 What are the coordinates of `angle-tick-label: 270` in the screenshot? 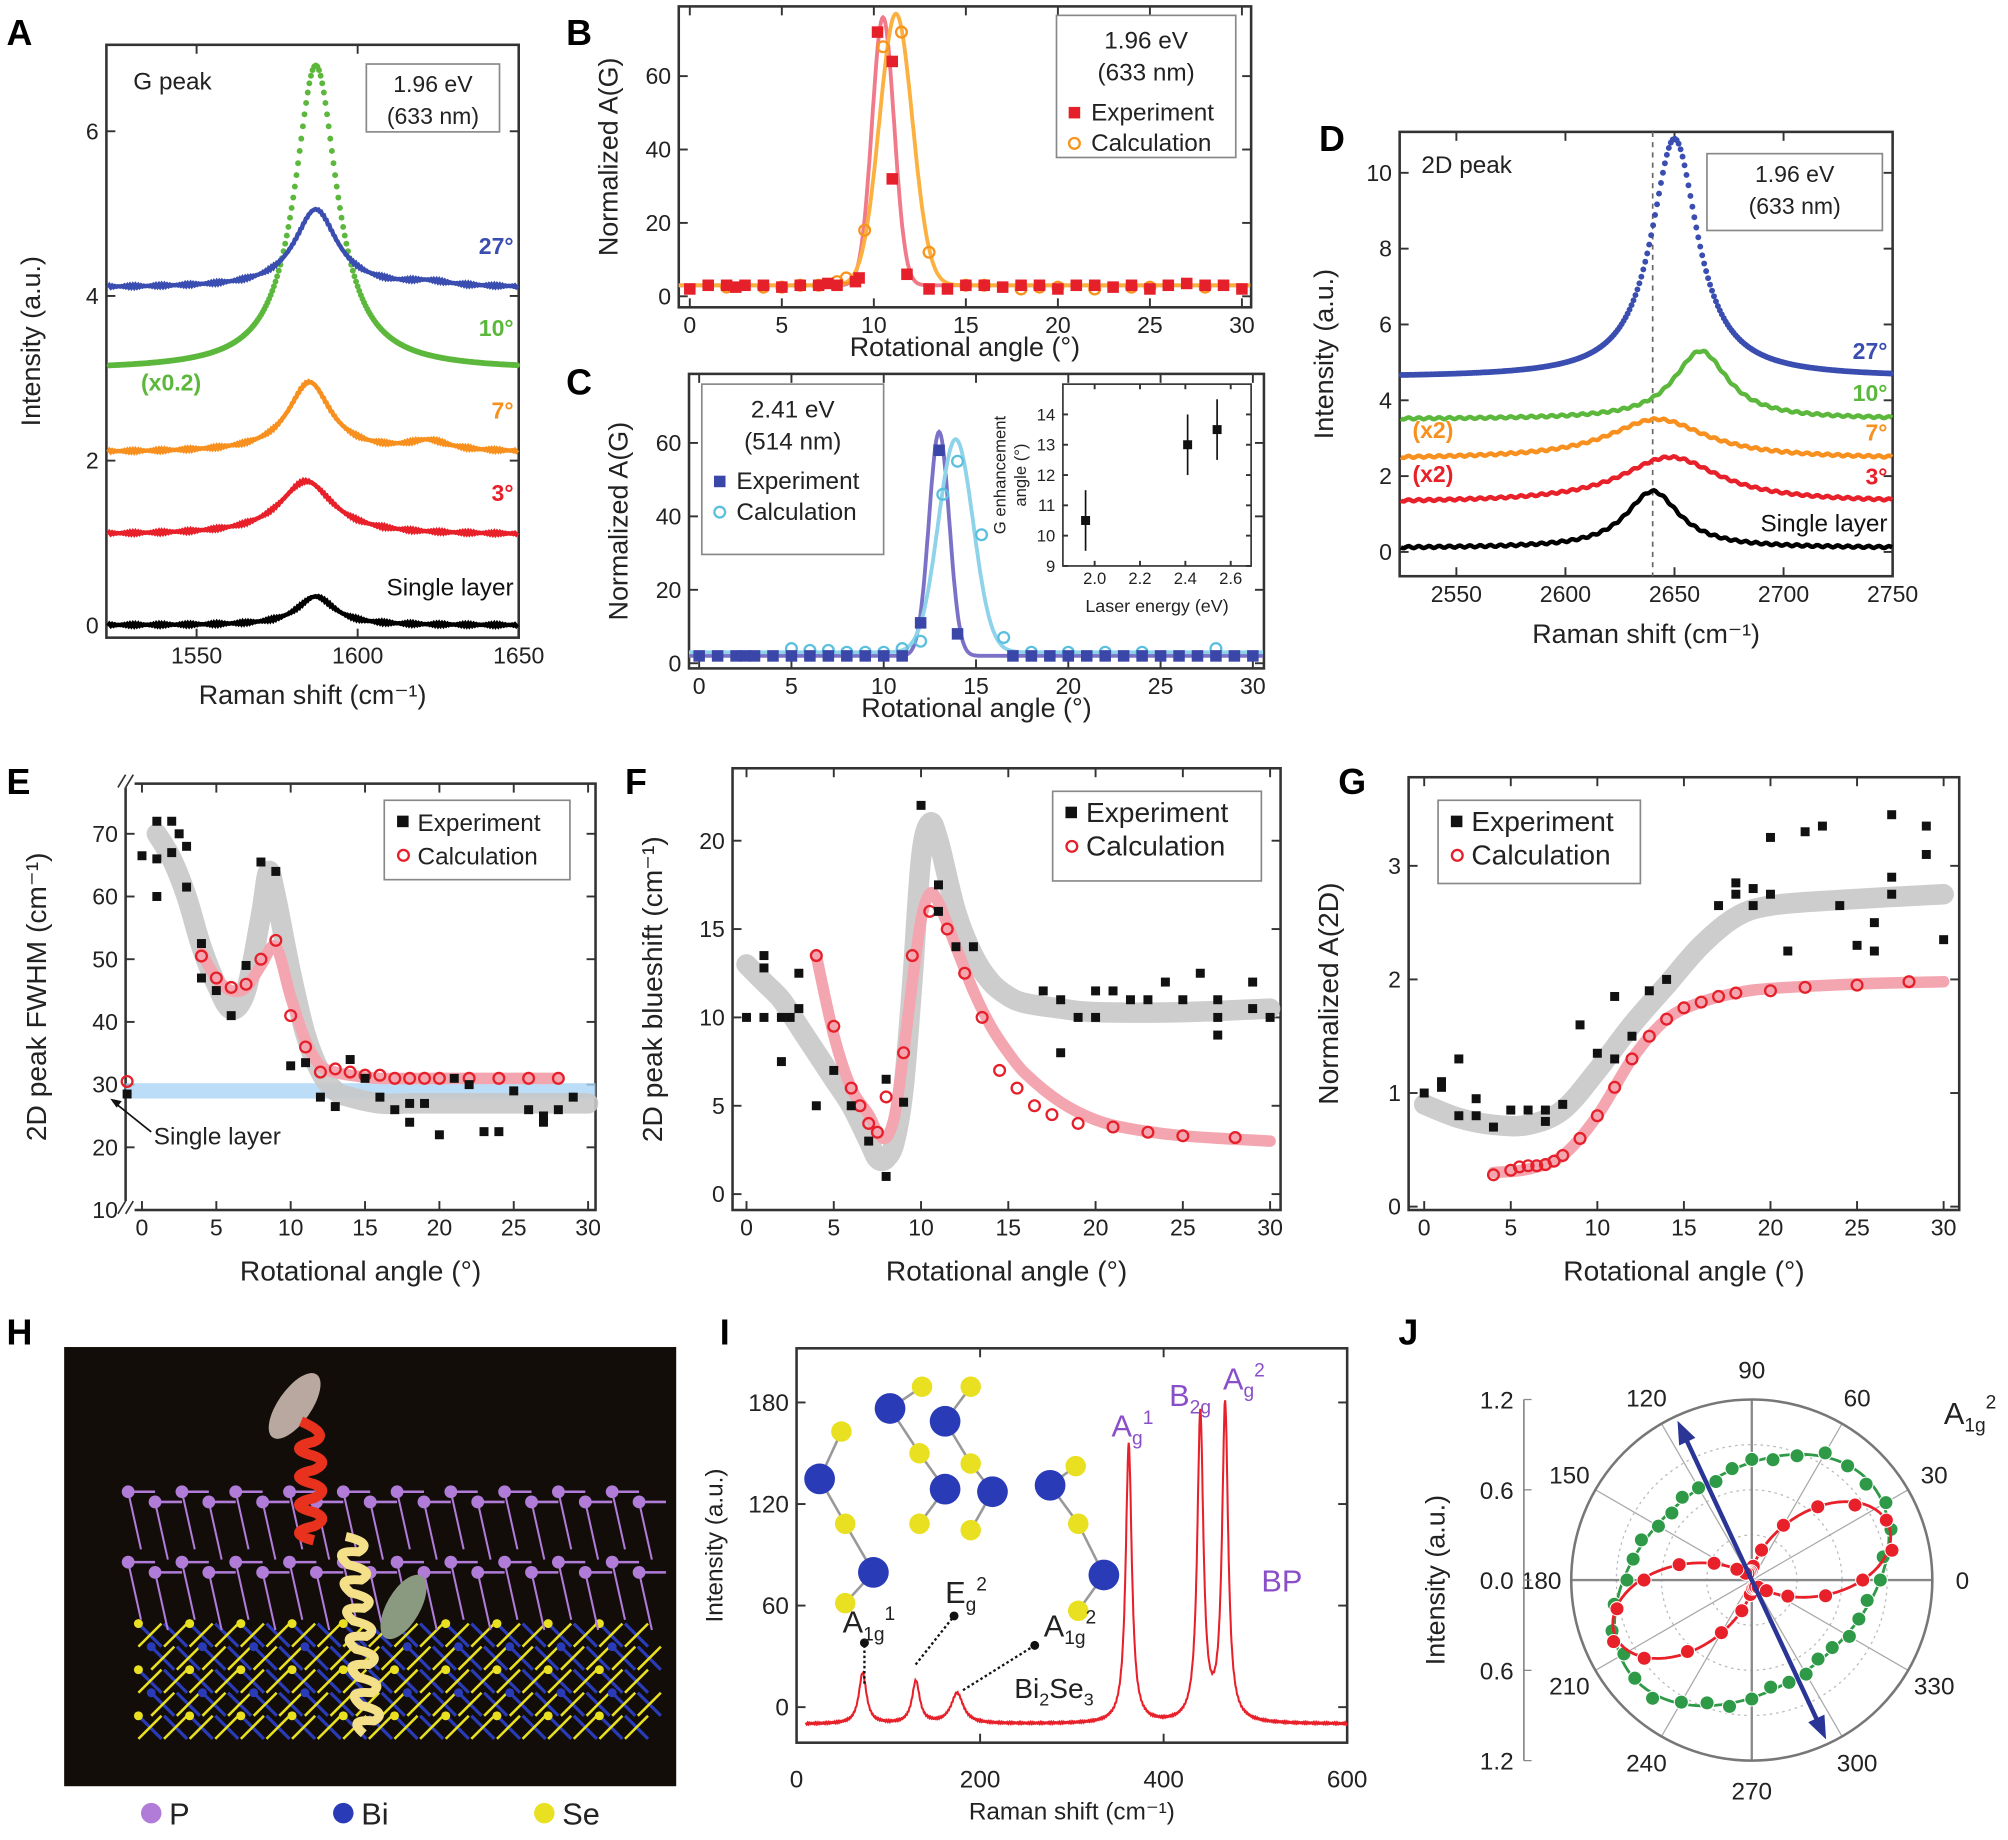 It's located at (1751, 1792).